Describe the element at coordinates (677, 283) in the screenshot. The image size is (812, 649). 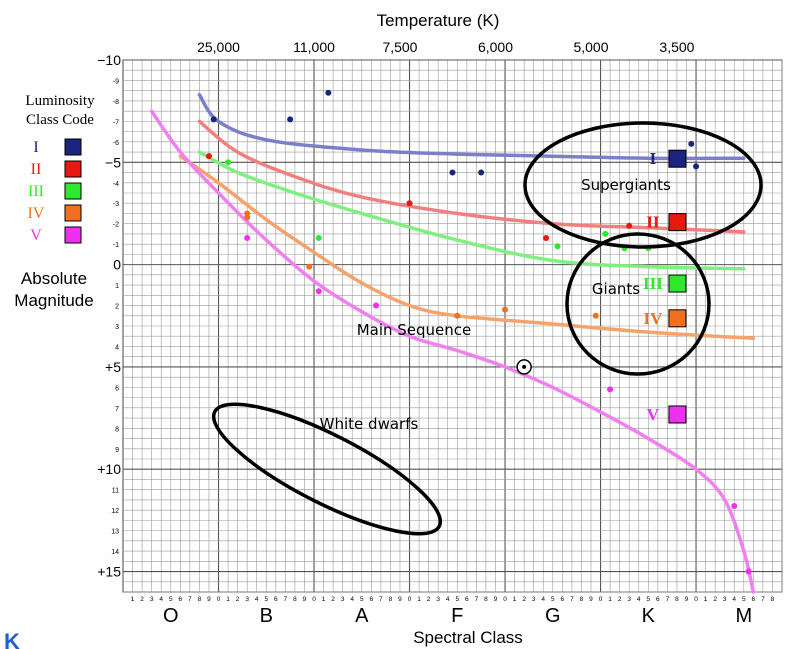
I see `marker-swatch-III` at that location.